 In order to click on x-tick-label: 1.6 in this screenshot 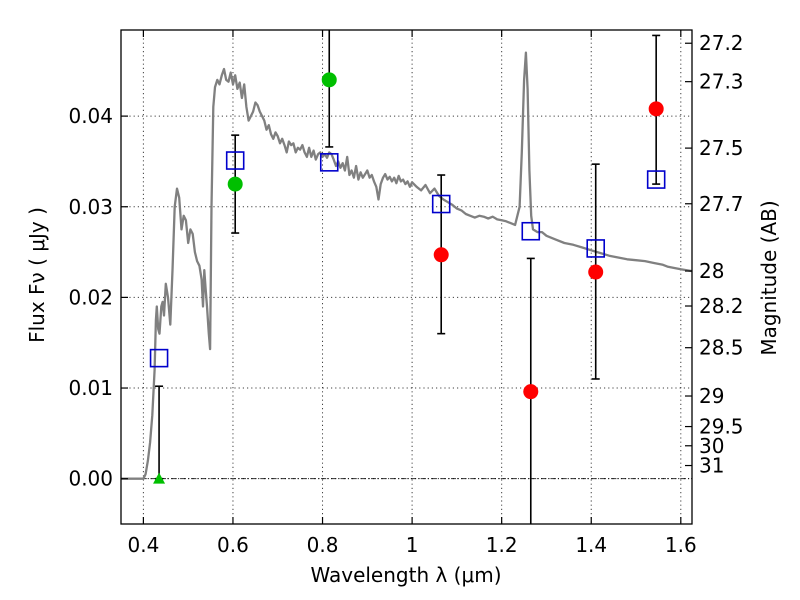, I will do `click(681, 545)`.